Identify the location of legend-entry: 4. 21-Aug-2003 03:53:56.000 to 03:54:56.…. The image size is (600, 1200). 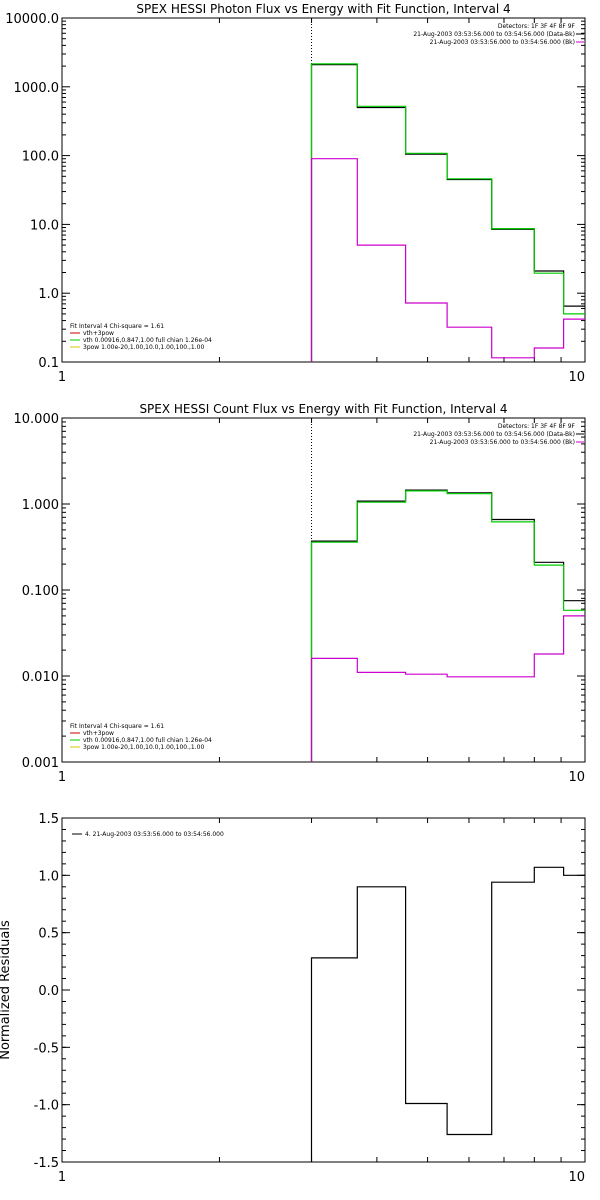
(154, 834).